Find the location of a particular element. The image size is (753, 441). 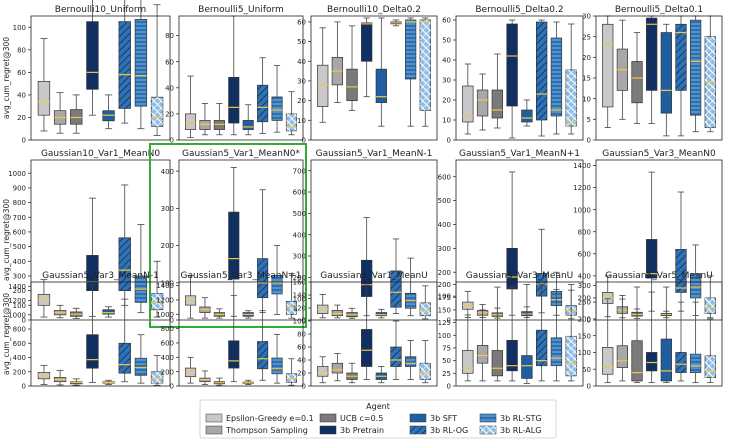

panel-title: Bernoulli10_Uniform is located at coordinates (100, 10).